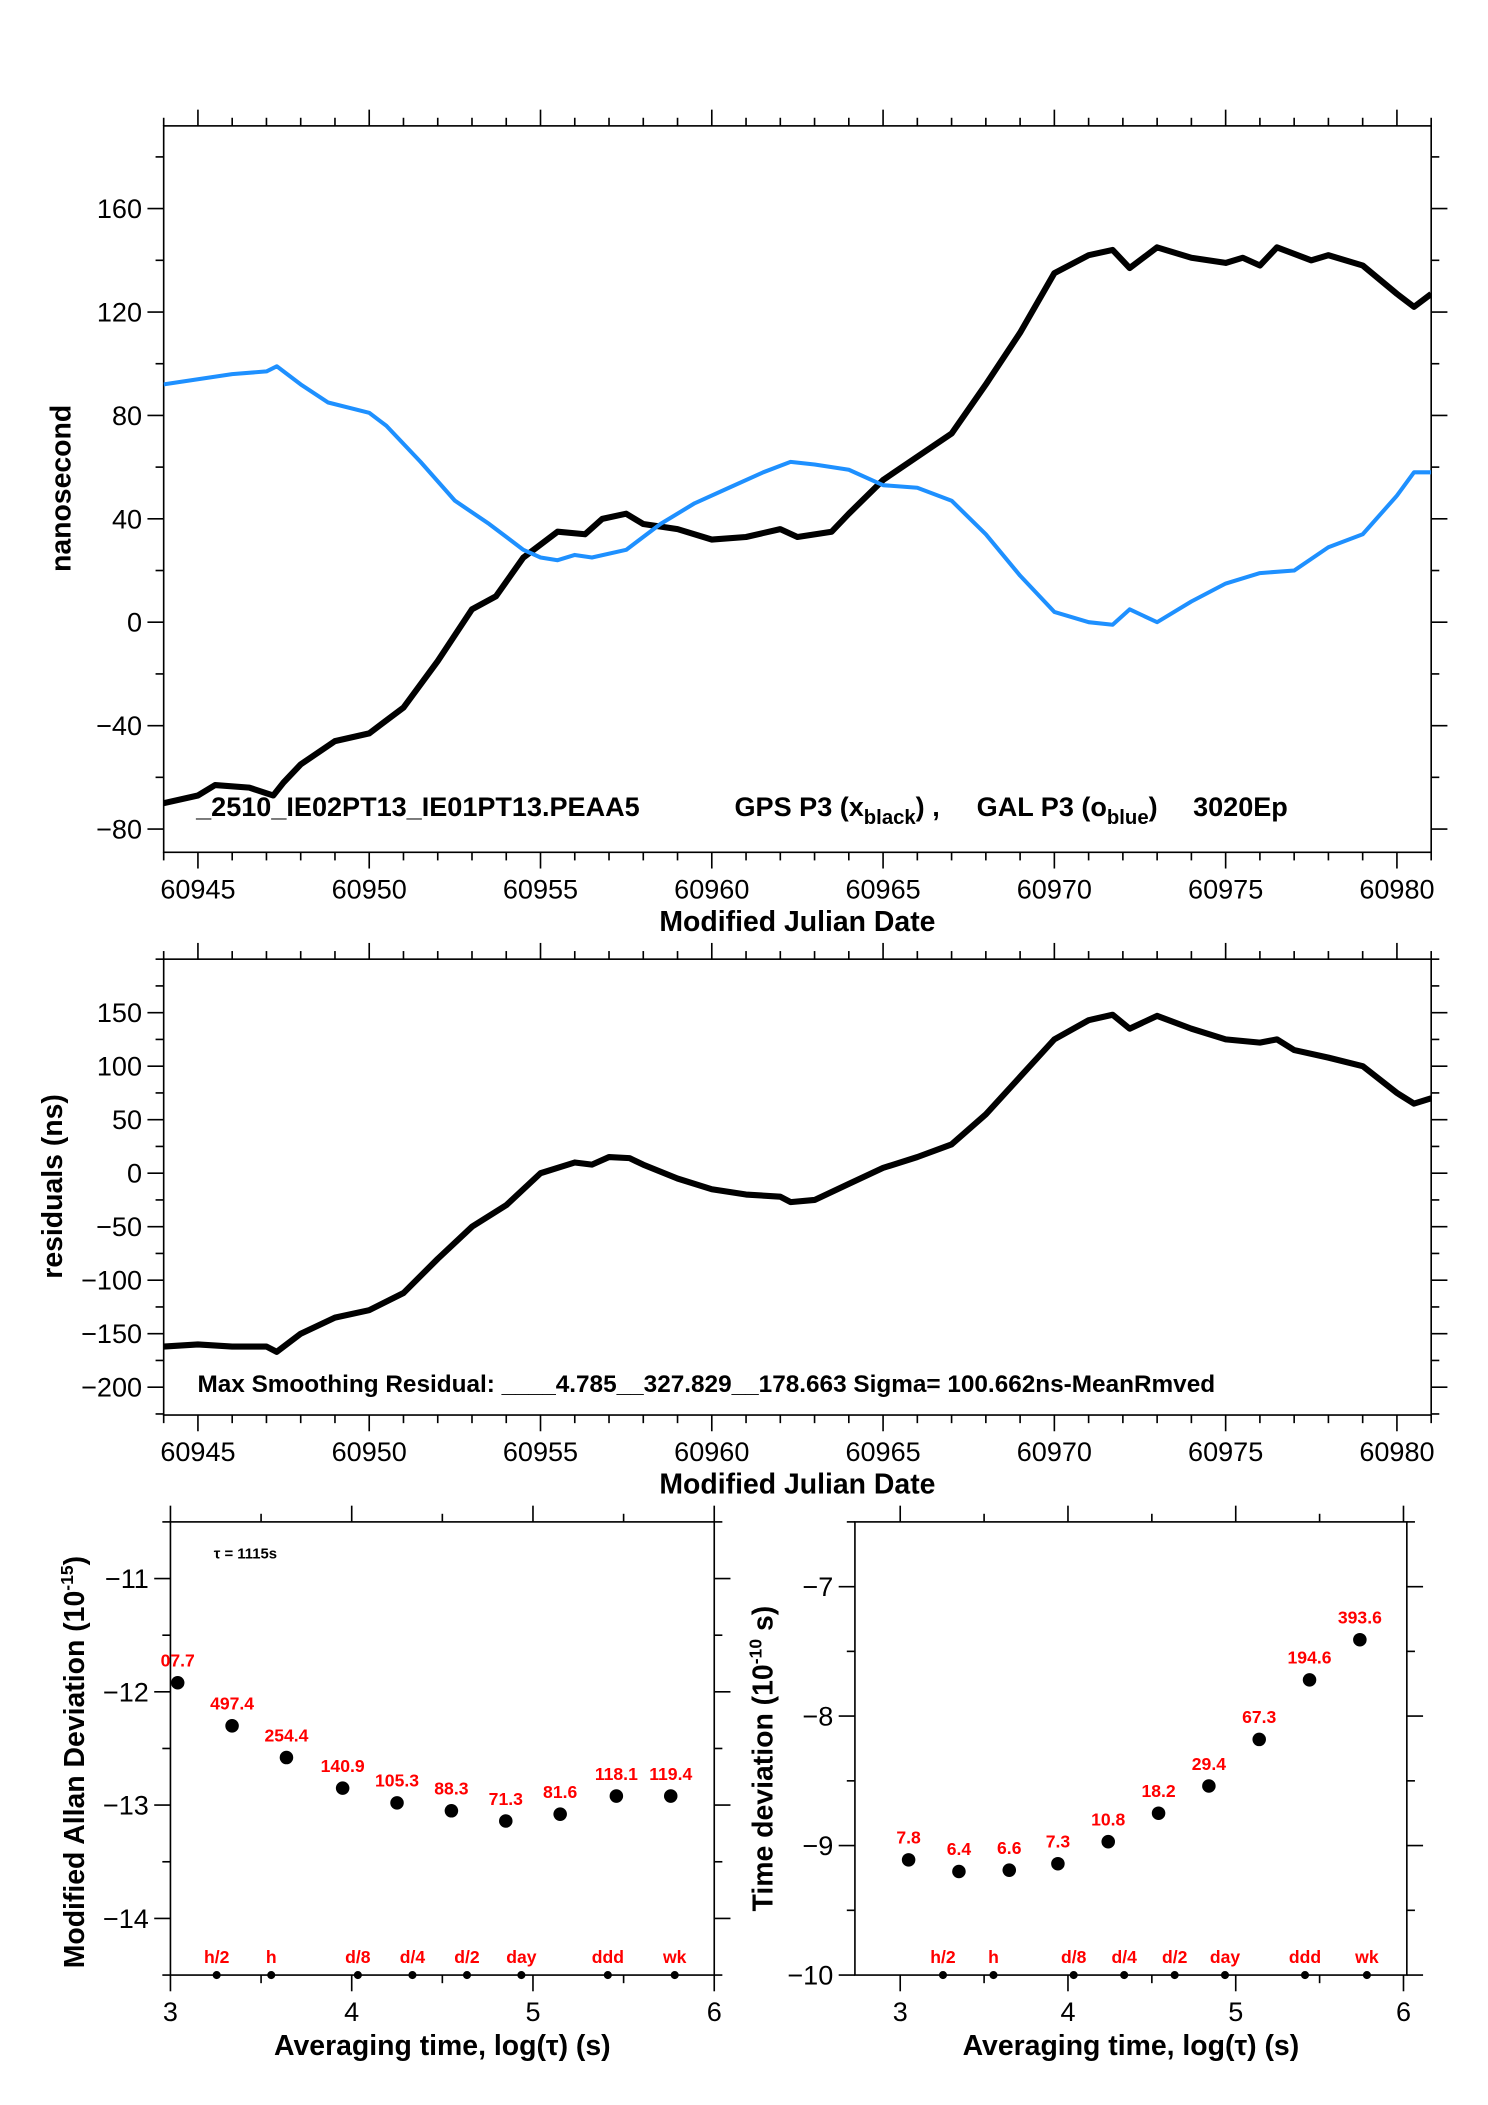 Image resolution: width=1488 pixels, height=2105 pixels. I want to click on point-label: 6.6, so click(1009, 1848).